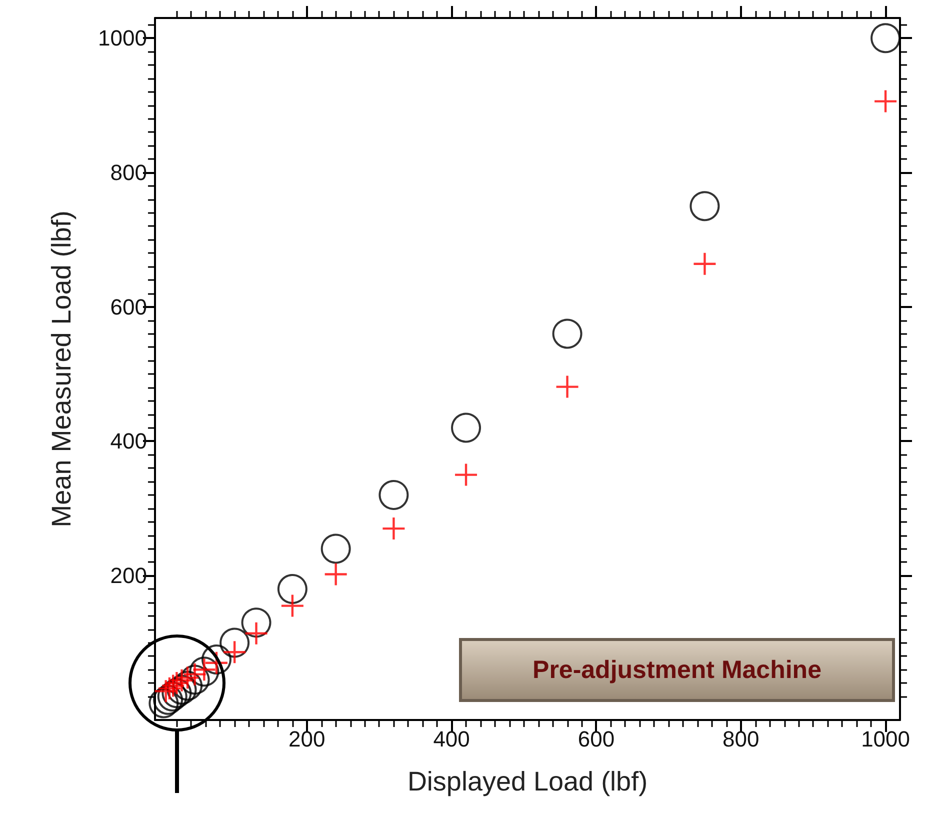 The image size is (931, 826). I want to click on y-tick-label: 400, so click(128, 441).